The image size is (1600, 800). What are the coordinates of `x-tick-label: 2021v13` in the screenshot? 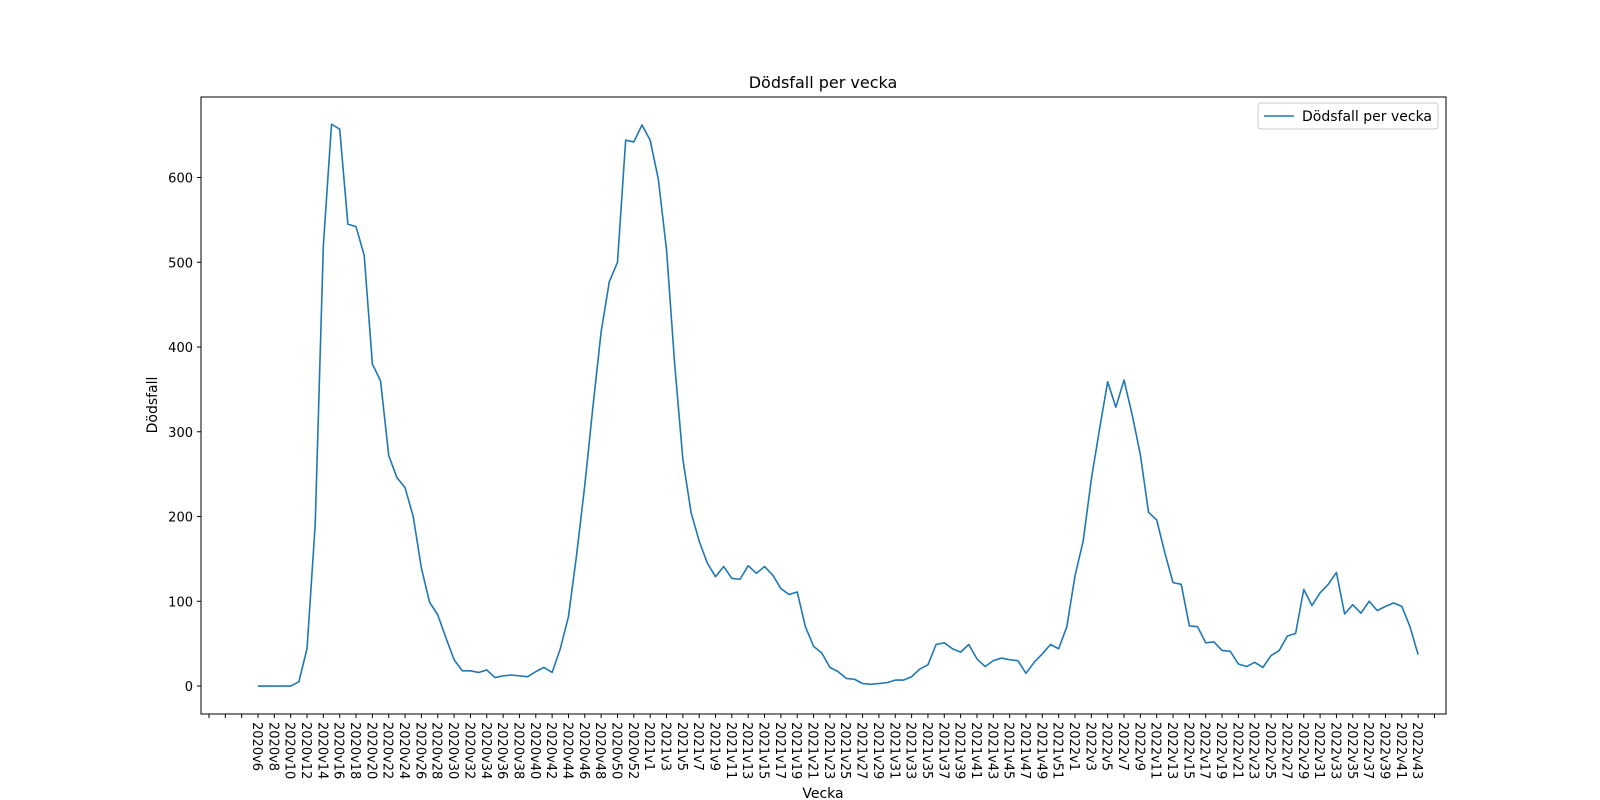 It's located at (746, 750).